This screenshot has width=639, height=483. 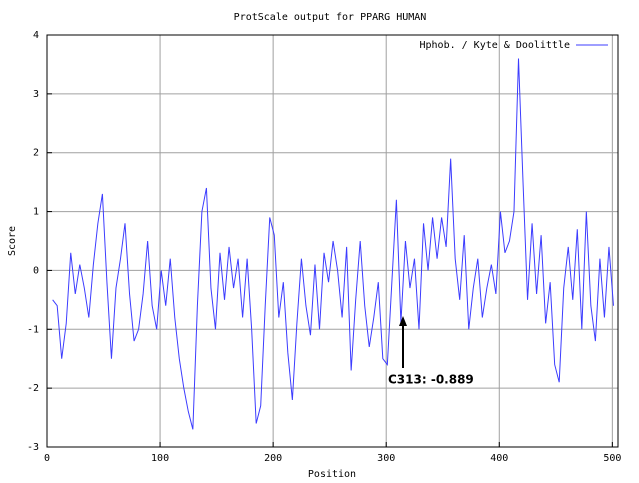 What do you see at coordinates (273, 458) in the screenshot?
I see `x-tick-label: 200` at bounding box center [273, 458].